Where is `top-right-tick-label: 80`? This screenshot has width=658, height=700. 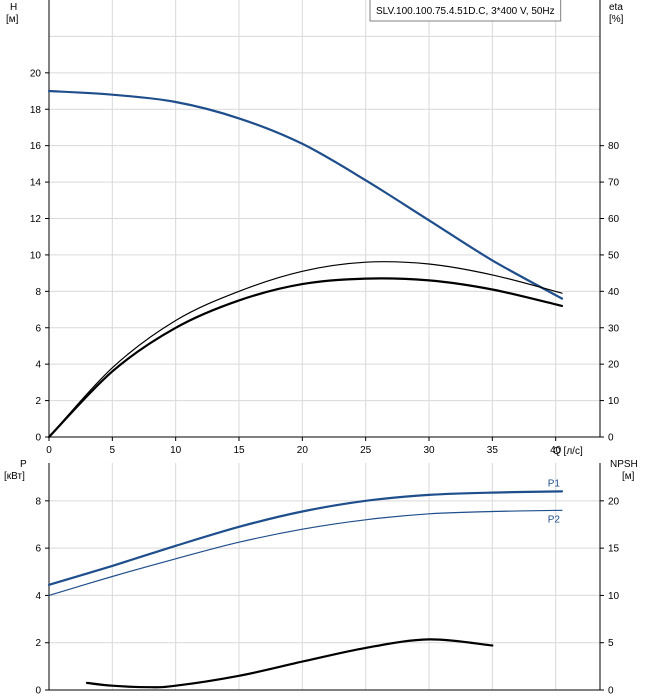
top-right-tick-label: 80 is located at coordinates (614, 146).